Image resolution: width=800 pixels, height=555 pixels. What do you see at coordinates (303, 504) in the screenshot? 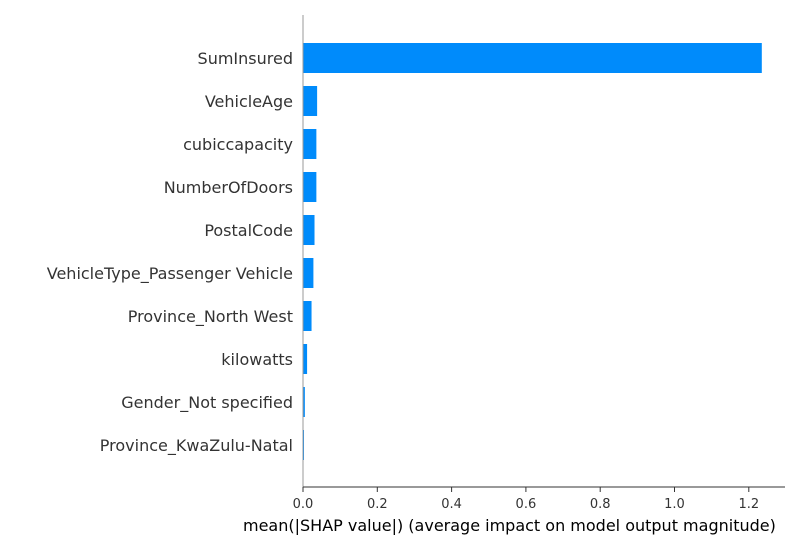
I see `x-tick-label-0: 0.0` at bounding box center [303, 504].